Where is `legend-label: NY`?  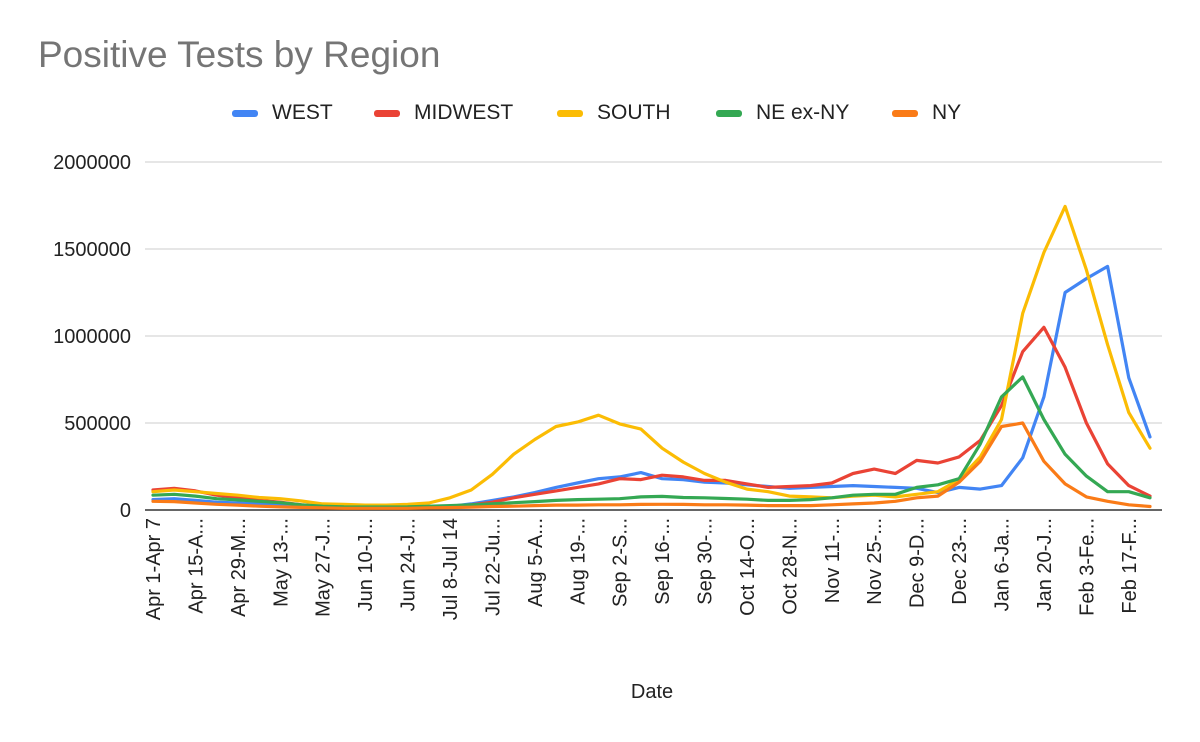 legend-label: NY is located at coordinates (947, 112).